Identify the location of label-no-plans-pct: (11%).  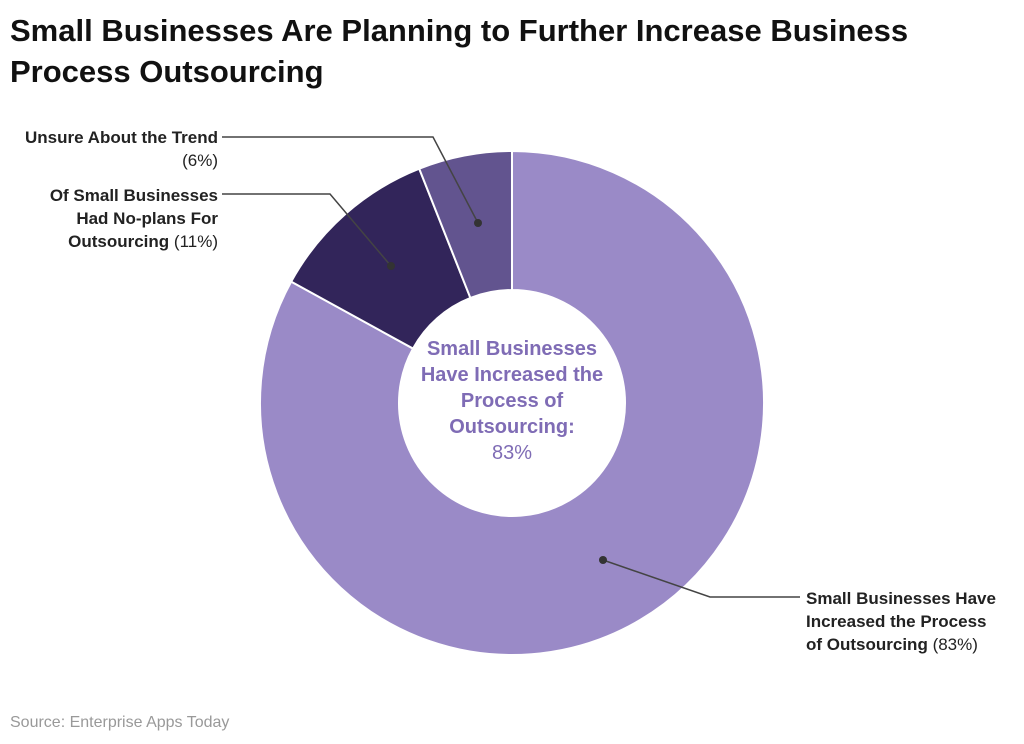
(195, 241).